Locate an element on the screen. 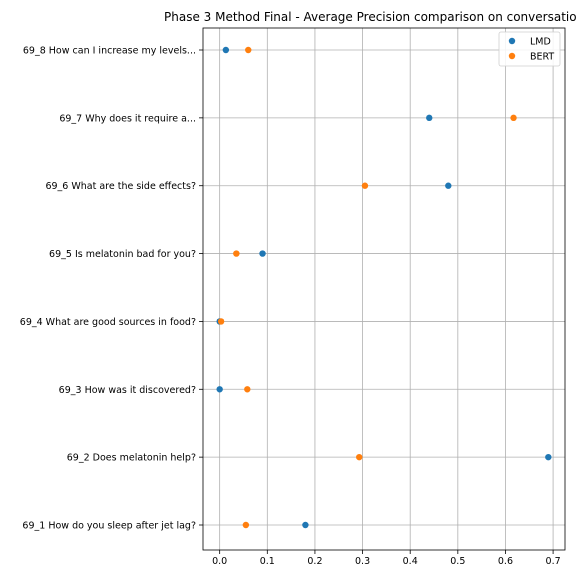 Image resolution: width=576 pixels, height=576 pixels. legend-label-bert: BERT is located at coordinates (542, 57).